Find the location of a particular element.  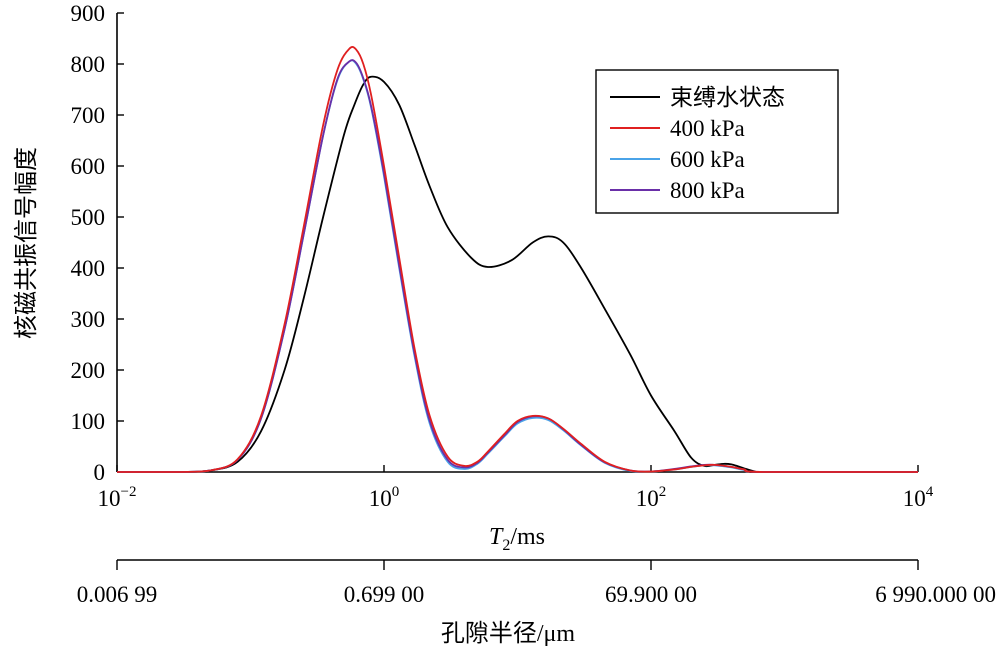

legend-label-3: 800 kPa is located at coordinates (707, 190).